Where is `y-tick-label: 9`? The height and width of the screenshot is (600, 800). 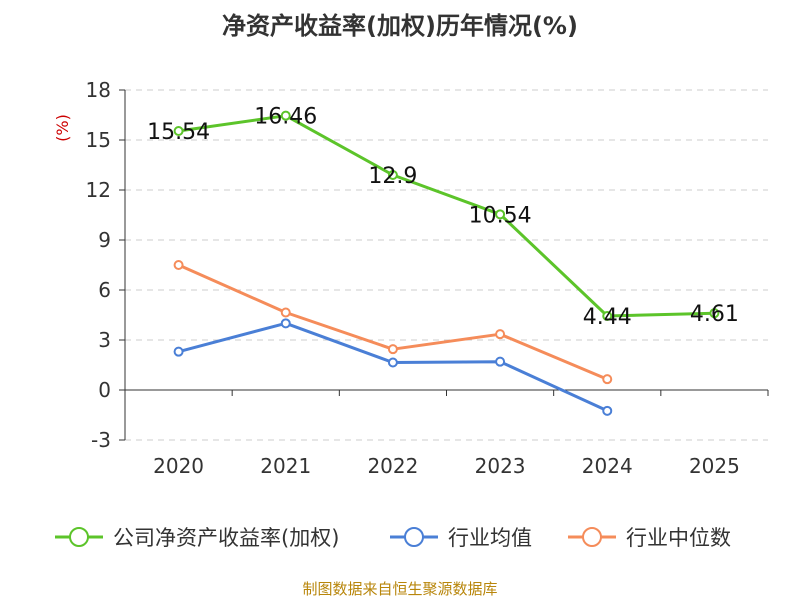 y-tick-label: 9 is located at coordinates (104, 240).